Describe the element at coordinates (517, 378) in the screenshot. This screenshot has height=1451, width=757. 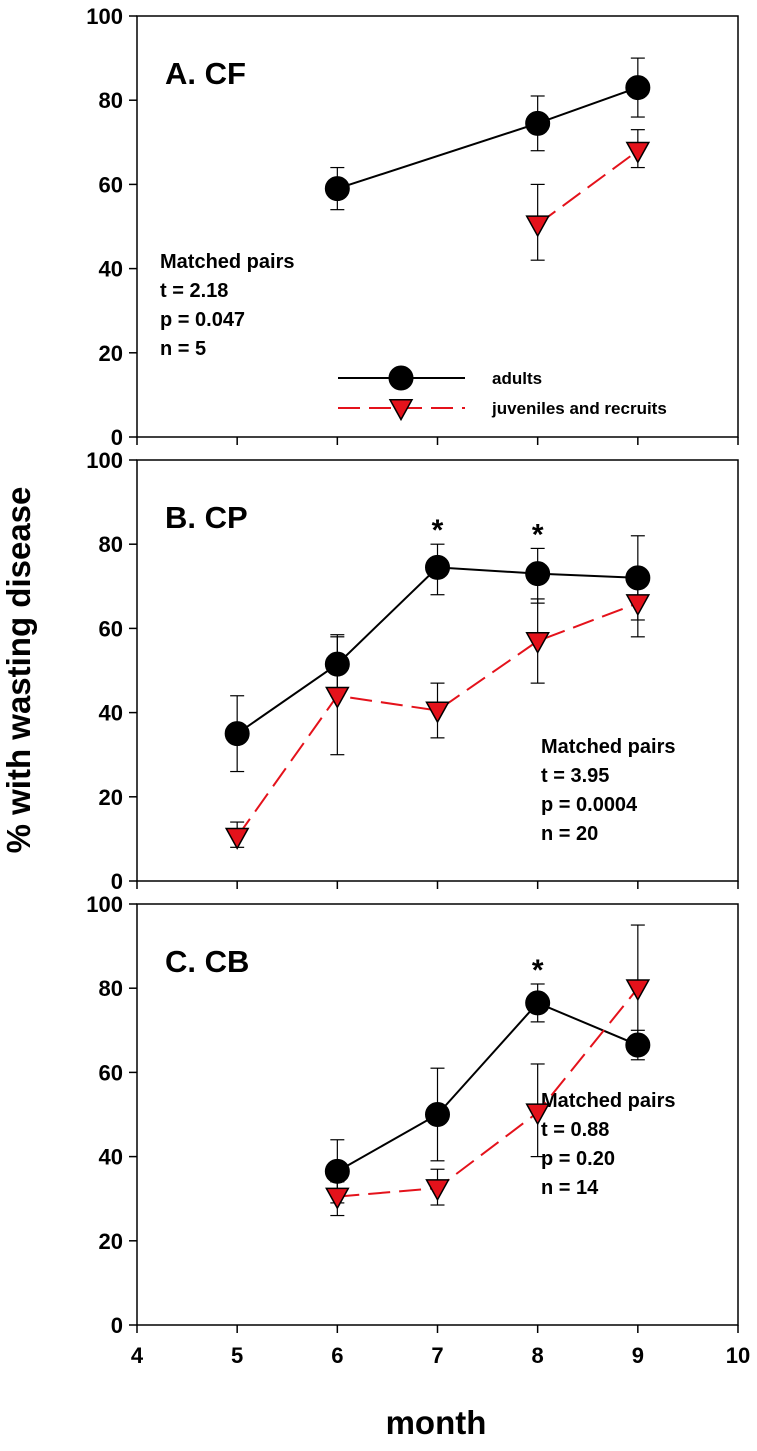
I see `legend-adults-label: adults` at that location.